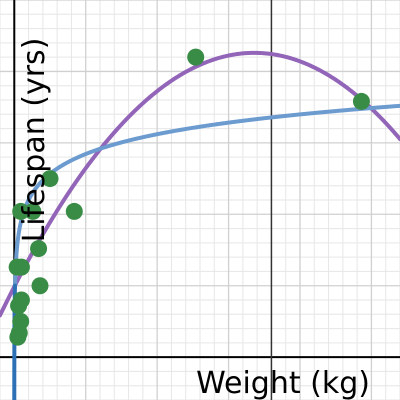 This screenshot has height=400, width=400. Describe the element at coordinates (34, 140) in the screenshot. I see `y-axis-label: Lifespan (yrs)` at that location.